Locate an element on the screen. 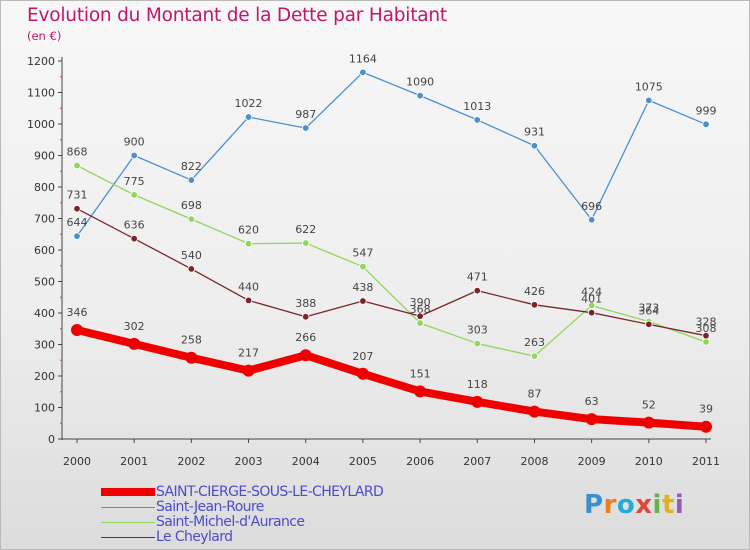  legend-label: Saint-Jean-Roure is located at coordinates (210, 507).